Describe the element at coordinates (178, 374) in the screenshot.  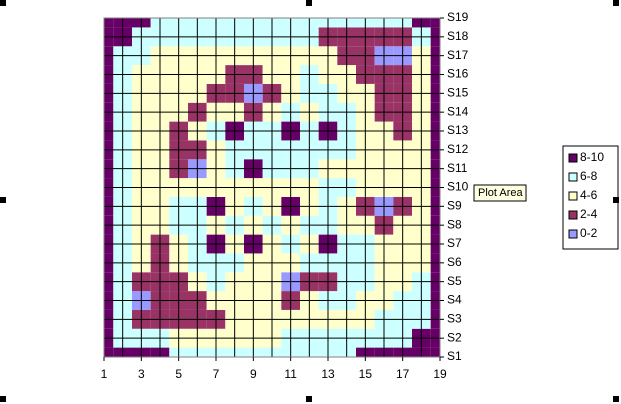
I see `x-tick-label: 5` at that location.